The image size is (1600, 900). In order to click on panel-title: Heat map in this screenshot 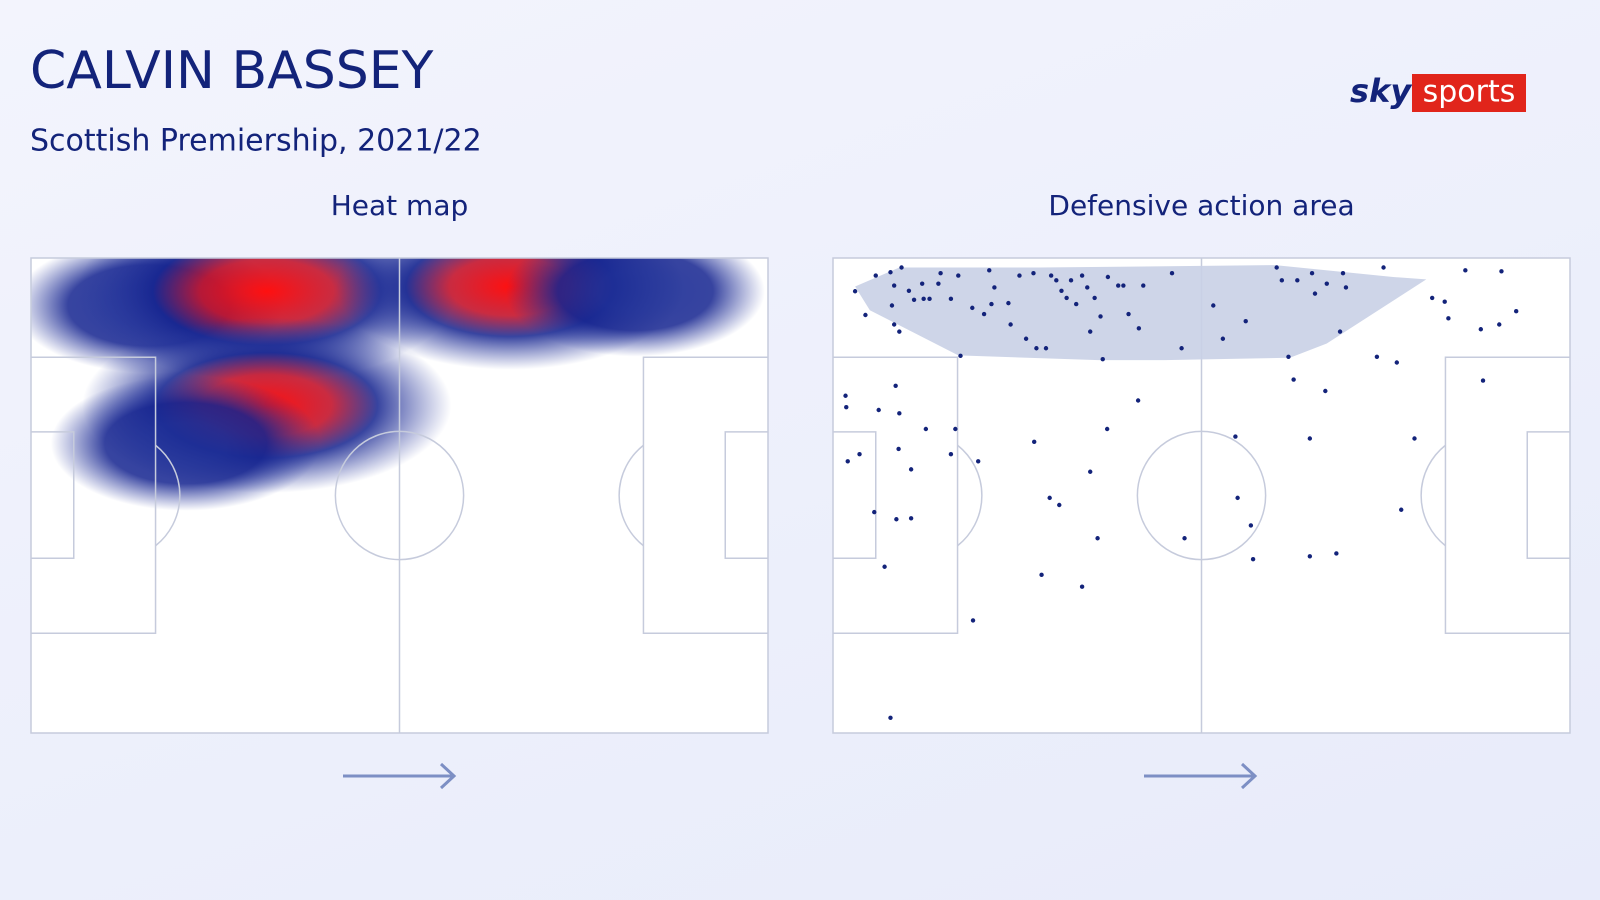, I will do `click(400, 205)`.